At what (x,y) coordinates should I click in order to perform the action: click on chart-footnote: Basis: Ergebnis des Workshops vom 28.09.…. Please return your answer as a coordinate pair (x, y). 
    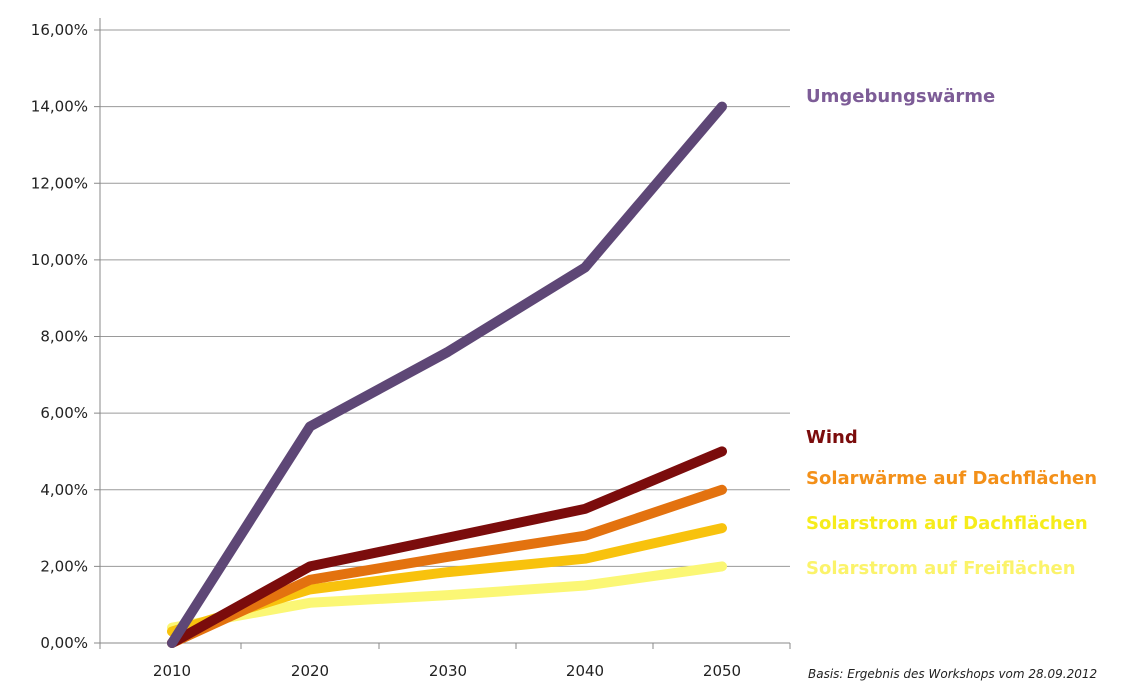
    Looking at the image, I should click on (952, 674).